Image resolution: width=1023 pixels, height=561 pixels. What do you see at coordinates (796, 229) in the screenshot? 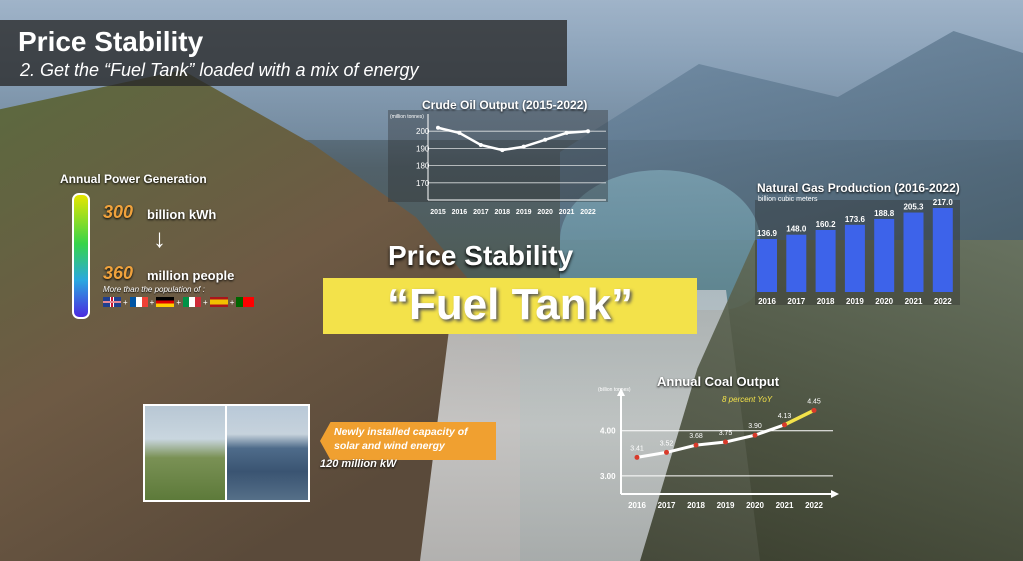
I see `gas-value-label: 148.0` at bounding box center [796, 229].